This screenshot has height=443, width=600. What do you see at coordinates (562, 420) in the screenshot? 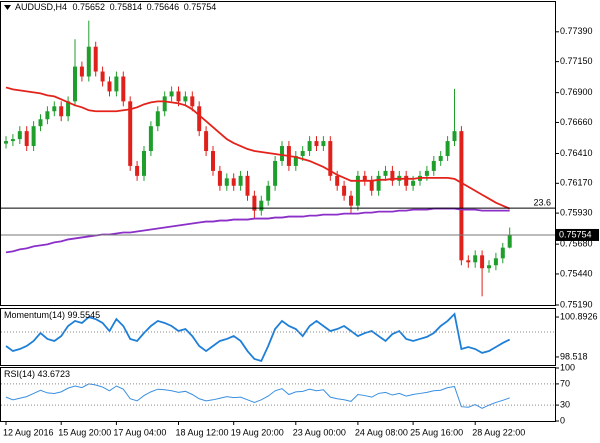
I see `y-tick-label: 0` at bounding box center [562, 420].